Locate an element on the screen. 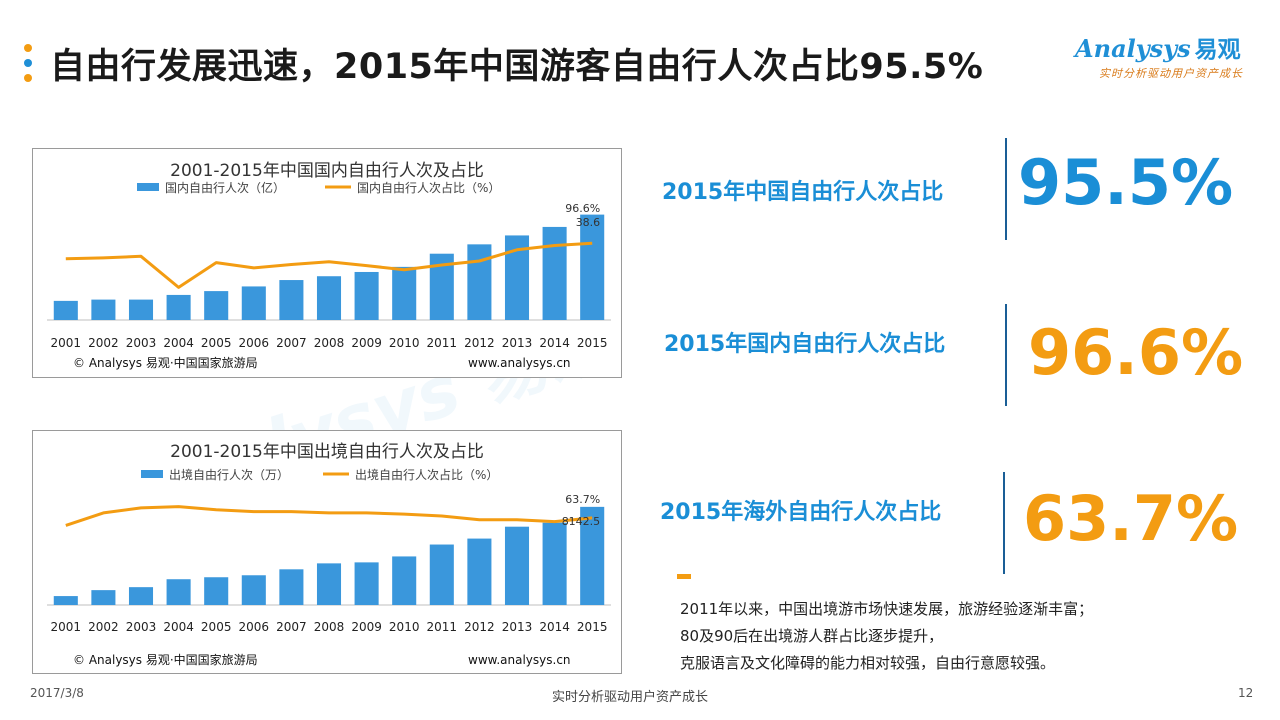 This screenshot has width=1280, height=720. bar-2011 is located at coordinates (441, 574).